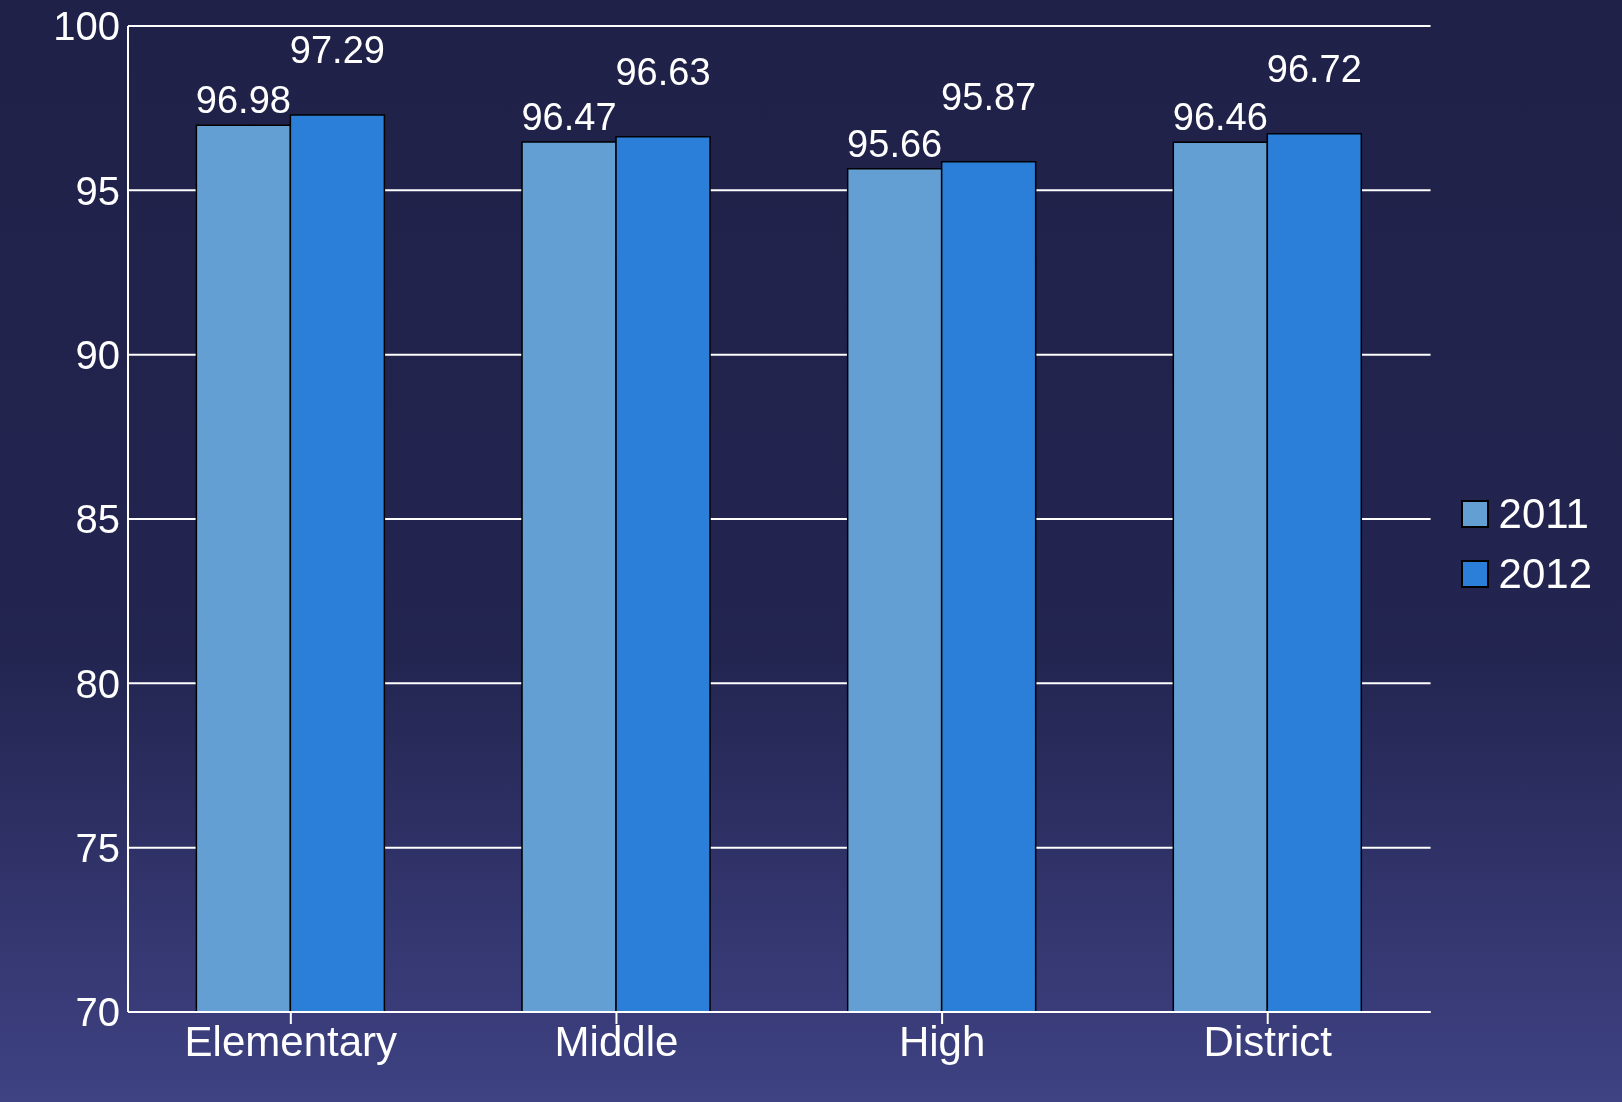 Image resolution: width=1622 pixels, height=1102 pixels. Describe the element at coordinates (97, 519) in the screenshot. I see `y-tick-label: 85` at that location.